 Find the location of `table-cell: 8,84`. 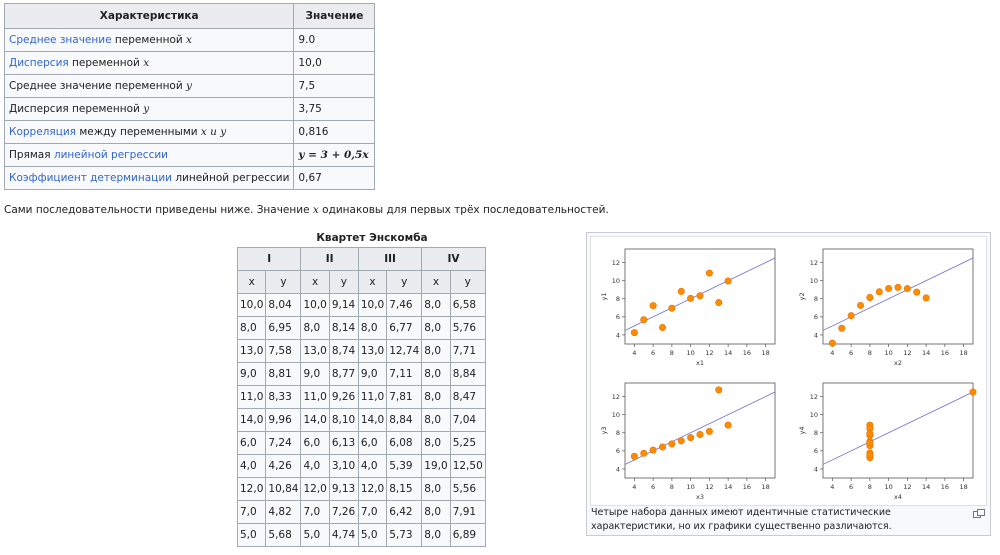

table-cell: 8,84 is located at coordinates (467, 374).